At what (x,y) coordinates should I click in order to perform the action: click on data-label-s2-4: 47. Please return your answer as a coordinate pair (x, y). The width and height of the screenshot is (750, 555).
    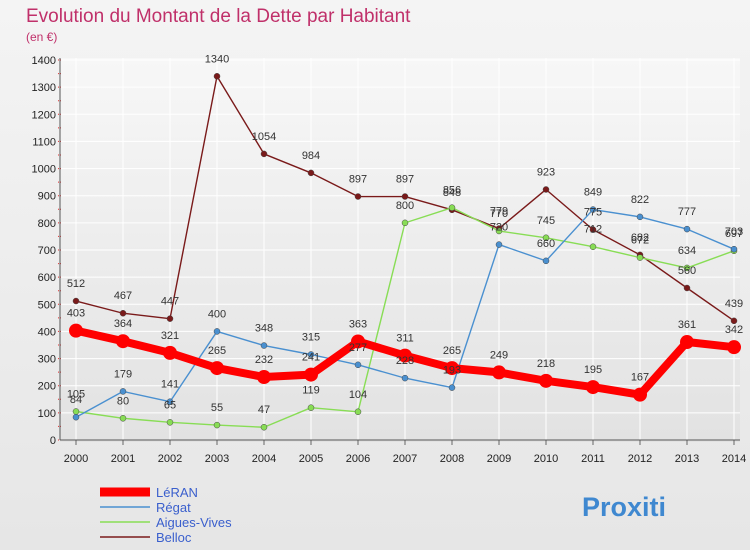
    Looking at the image, I should click on (264, 410).